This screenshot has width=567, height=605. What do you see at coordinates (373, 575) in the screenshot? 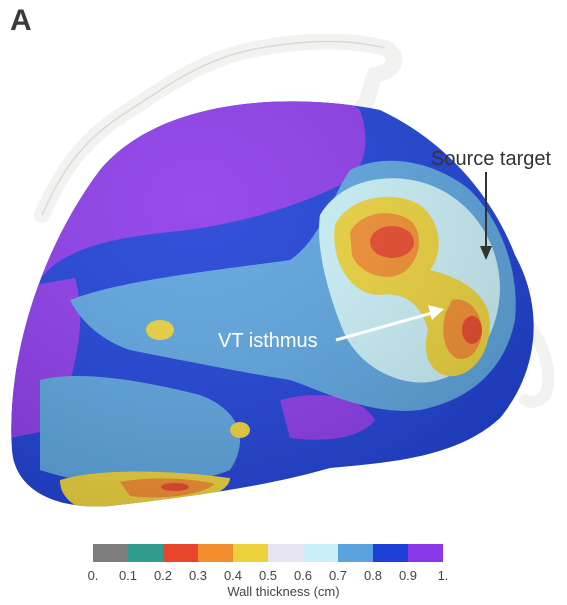
I see `colorbar-tick-label: 0.8` at bounding box center [373, 575].